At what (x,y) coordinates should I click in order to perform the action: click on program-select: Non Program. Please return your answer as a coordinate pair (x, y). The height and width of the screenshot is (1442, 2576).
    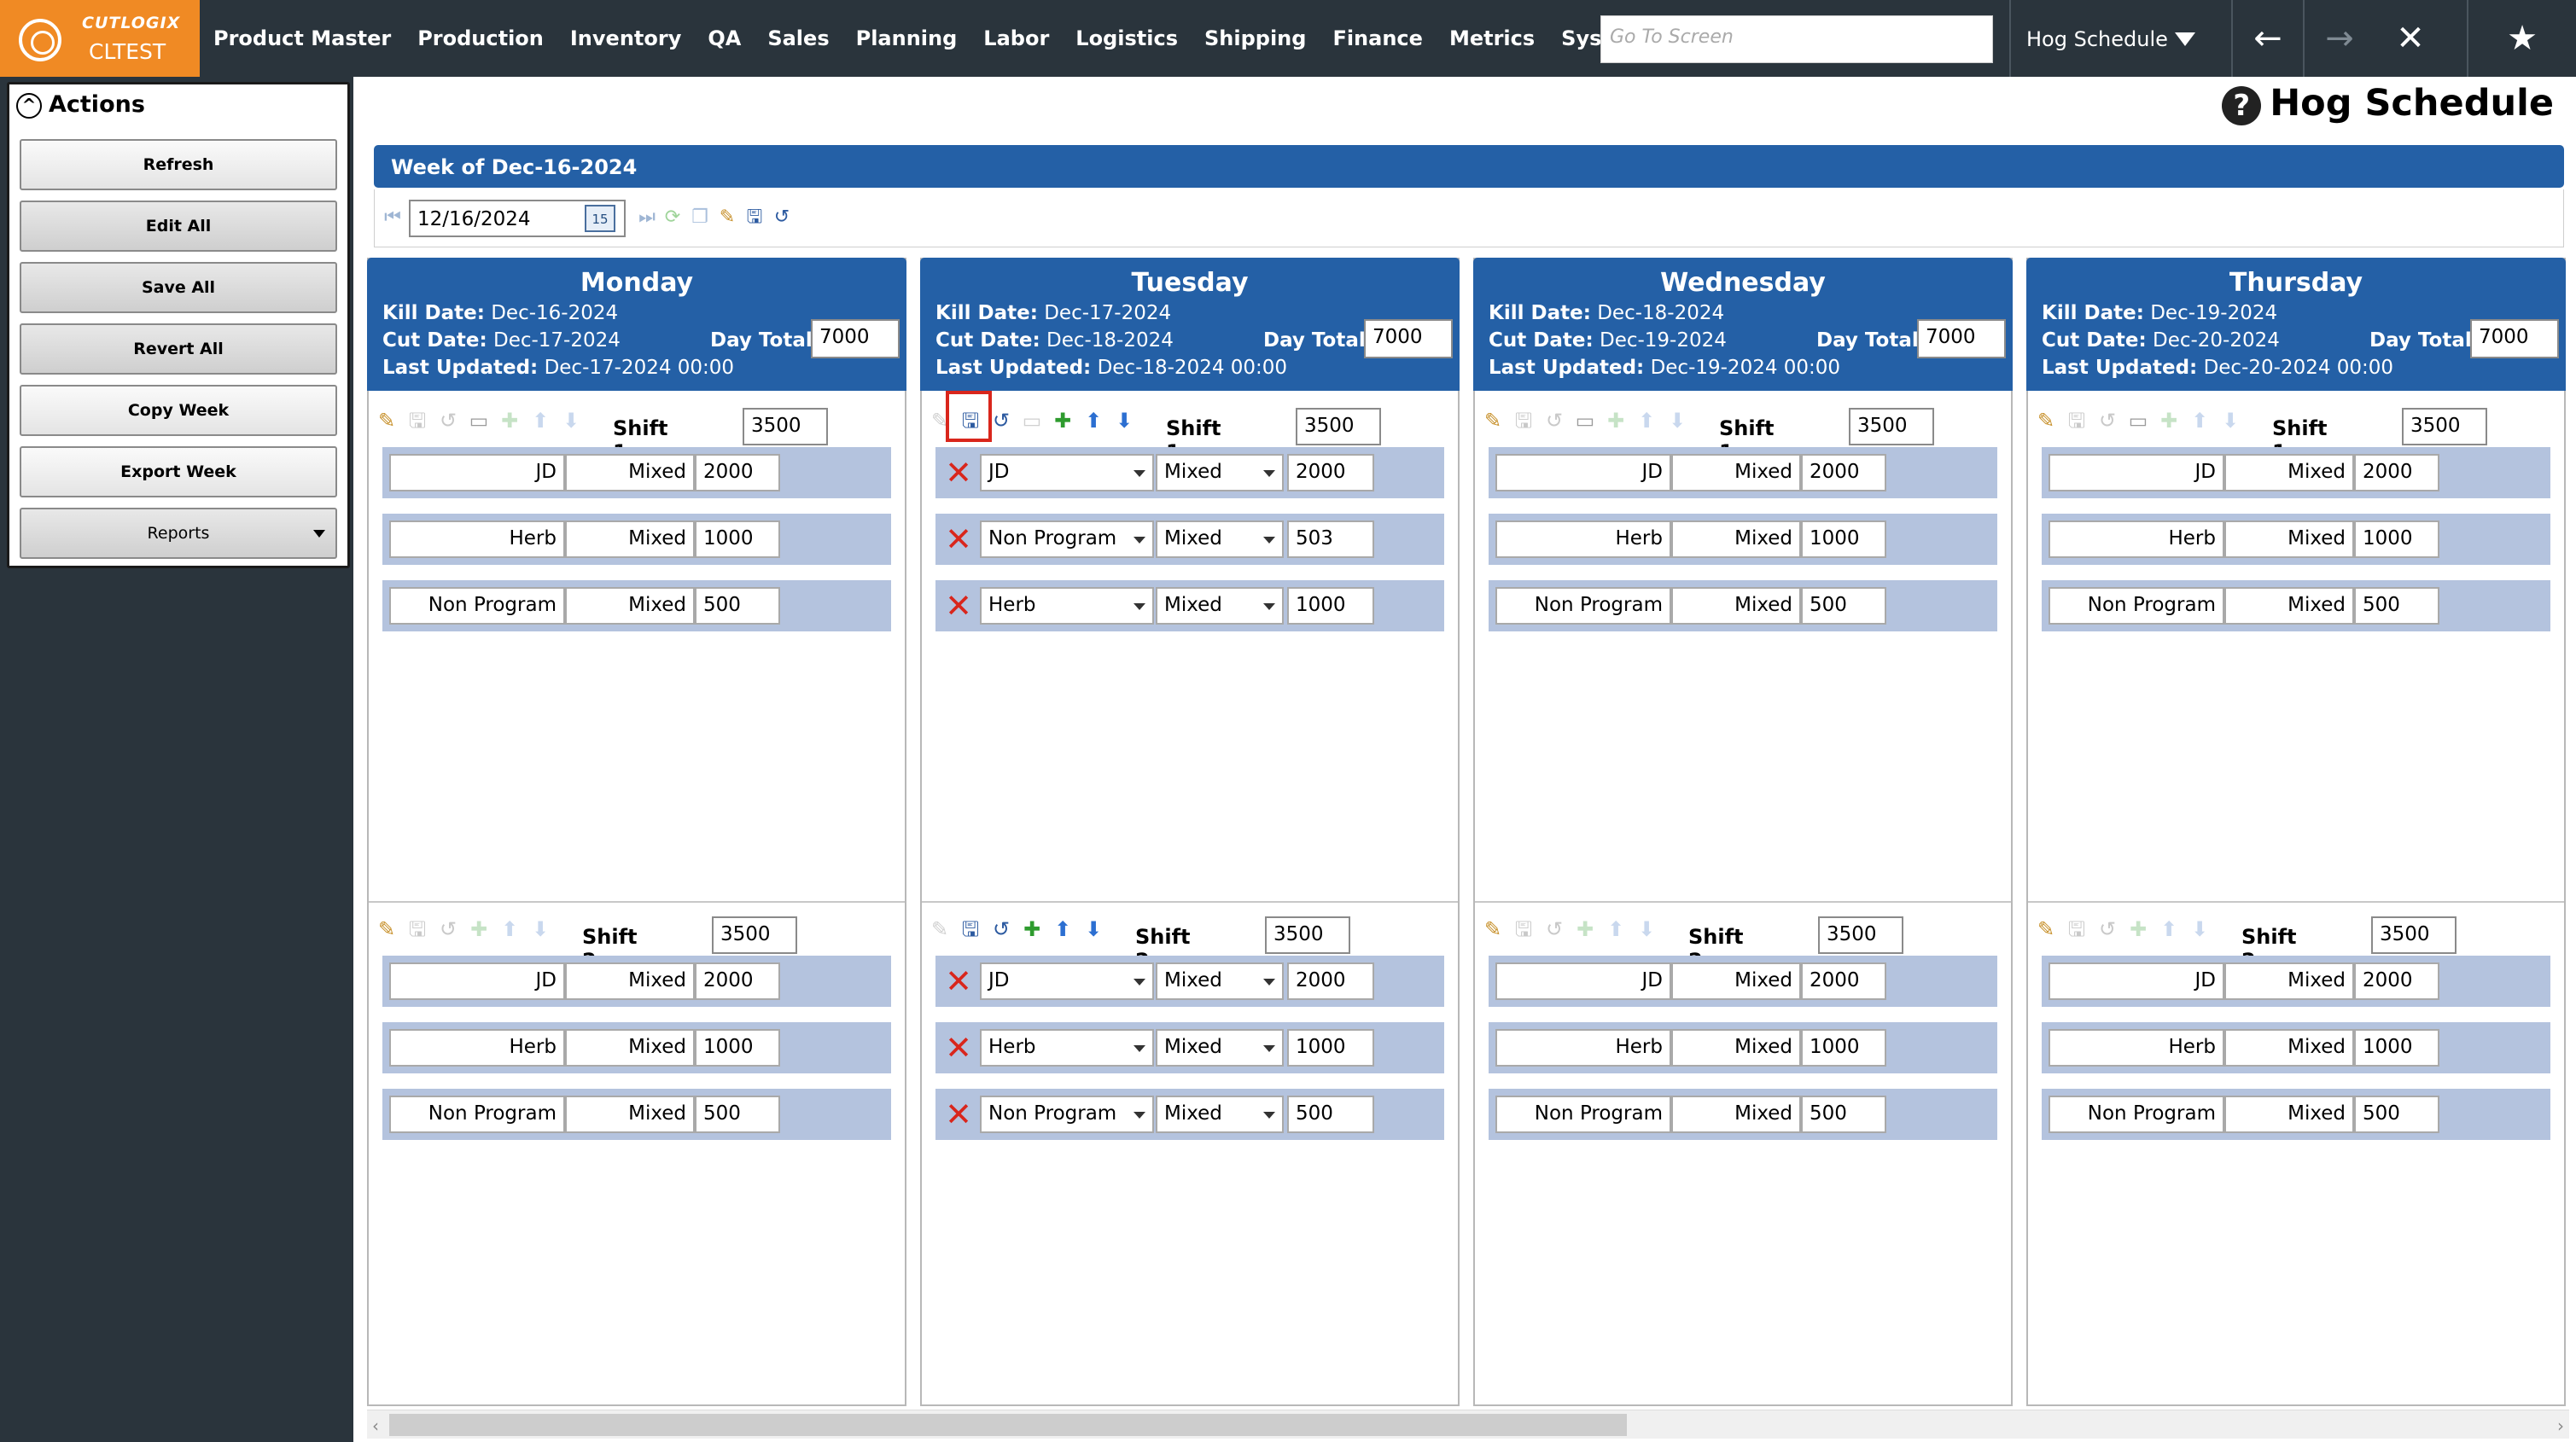
    Looking at the image, I should click on (1067, 539).